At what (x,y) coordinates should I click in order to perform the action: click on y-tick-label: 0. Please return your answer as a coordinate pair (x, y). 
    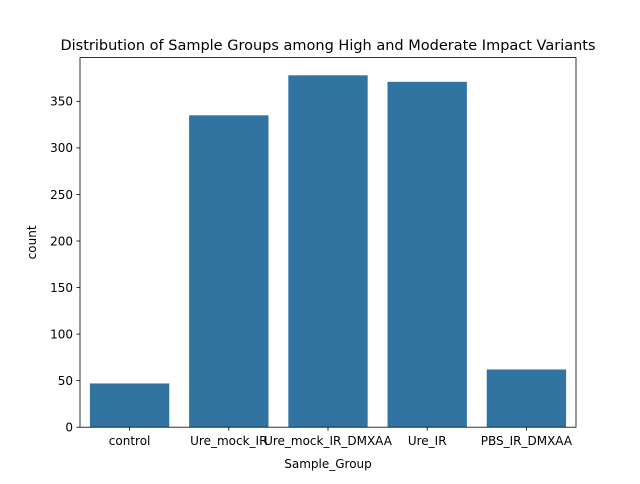
    Looking at the image, I should click on (69, 428).